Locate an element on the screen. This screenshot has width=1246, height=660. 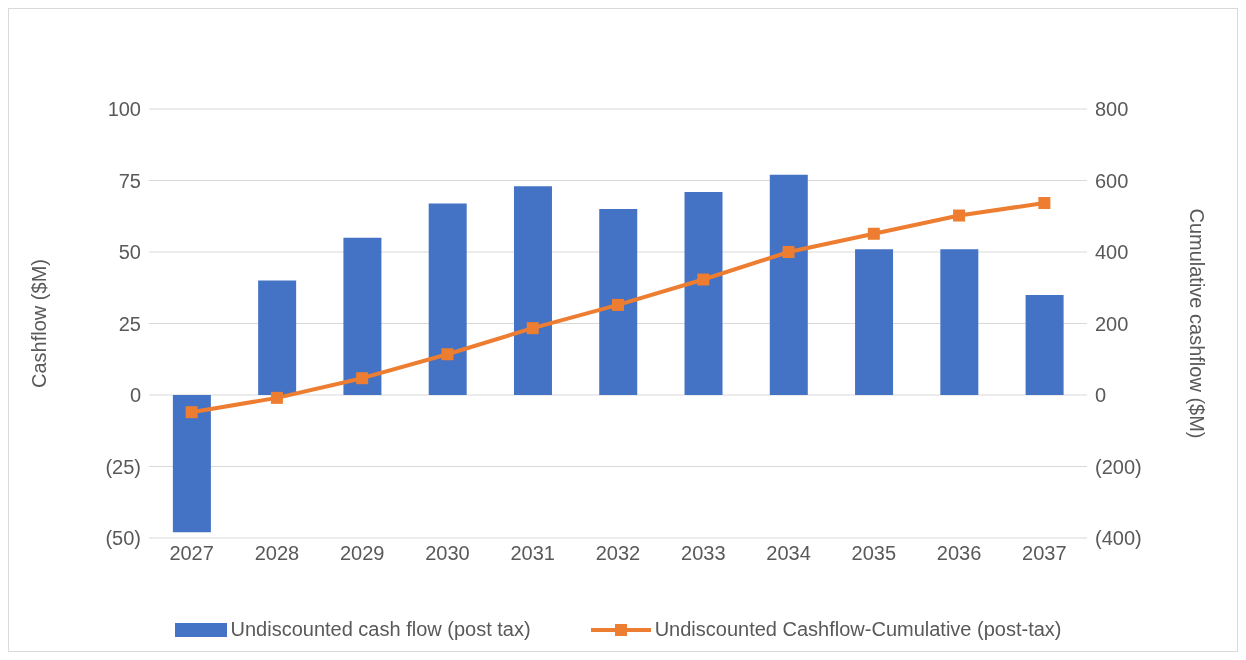
y2-tick-label: 200 is located at coordinates (1112, 323).